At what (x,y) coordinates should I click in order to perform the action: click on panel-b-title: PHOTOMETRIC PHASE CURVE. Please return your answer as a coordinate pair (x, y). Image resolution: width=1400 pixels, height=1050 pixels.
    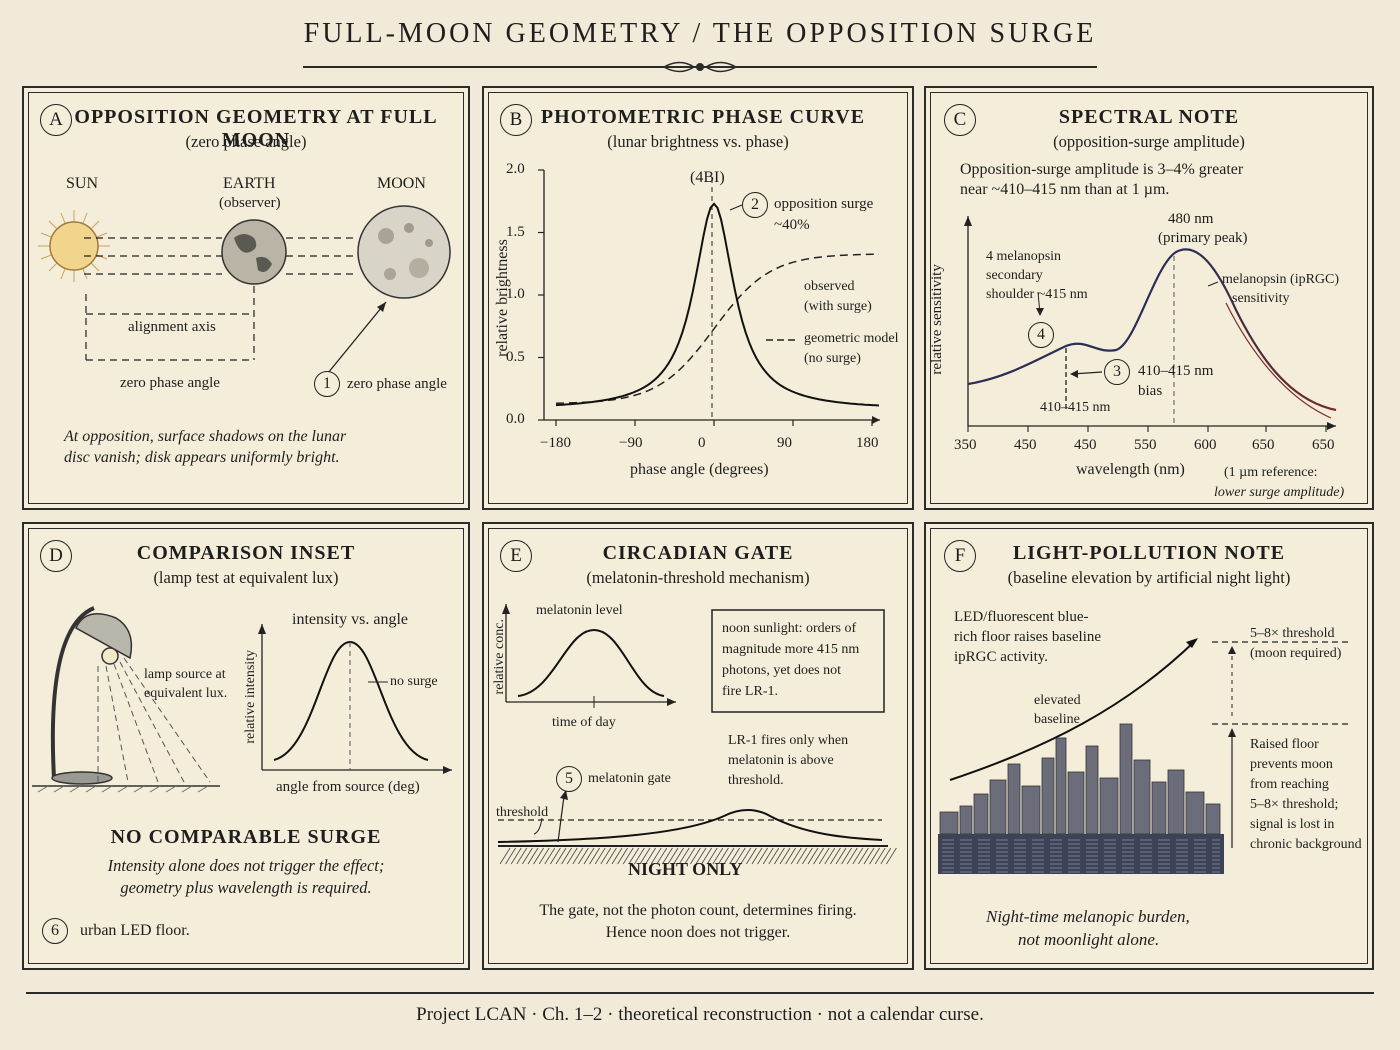
    Looking at the image, I should click on (703, 117).